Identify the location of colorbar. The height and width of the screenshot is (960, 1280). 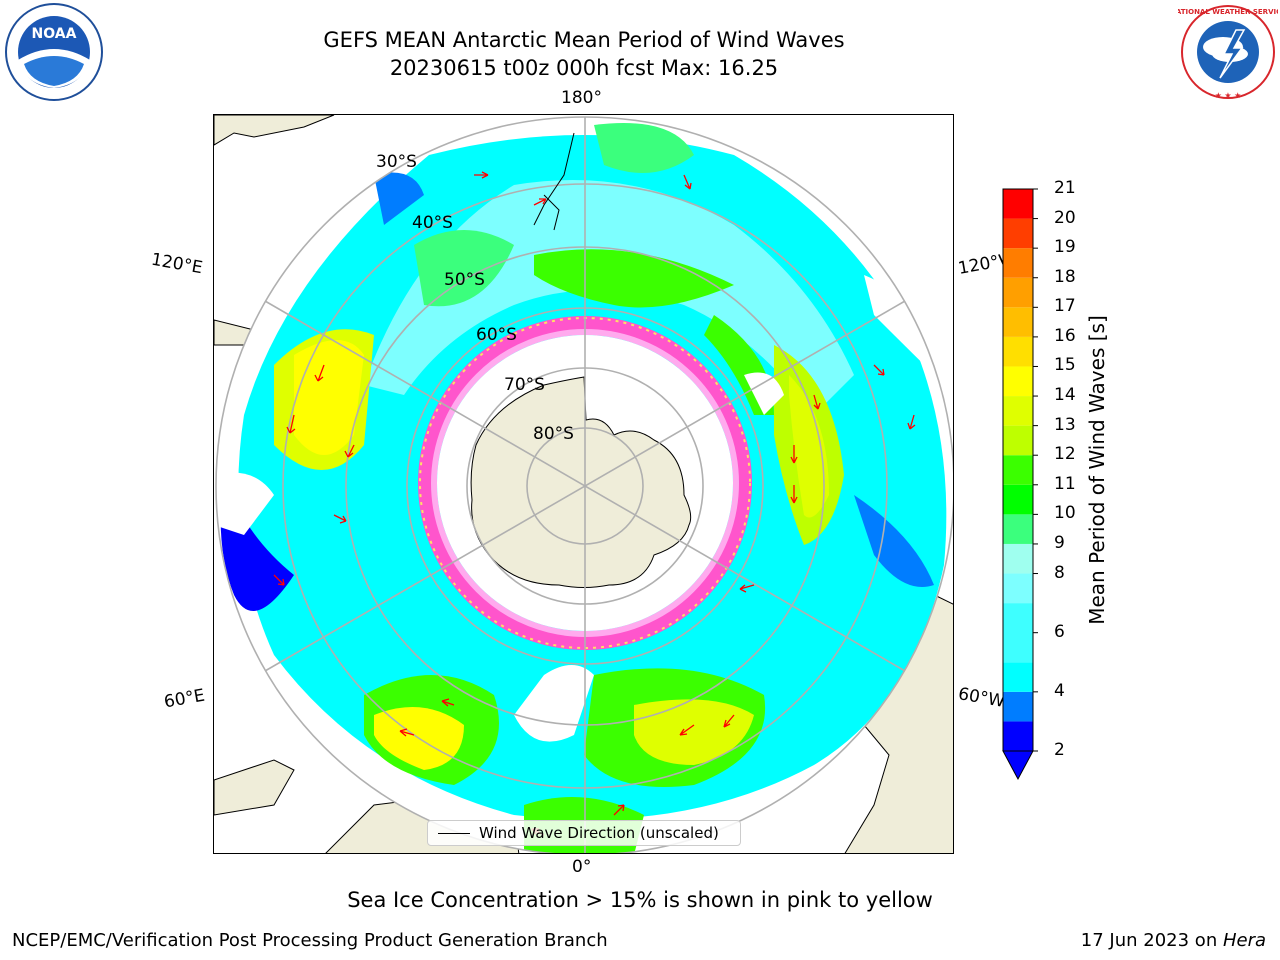
(1020, 484).